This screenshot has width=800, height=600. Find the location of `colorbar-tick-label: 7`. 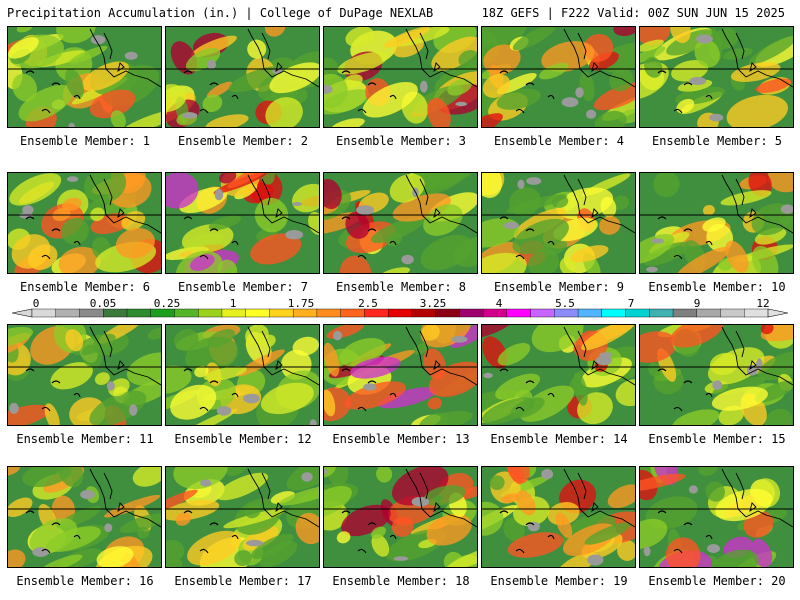

colorbar-tick-label: 7 is located at coordinates (631, 303).